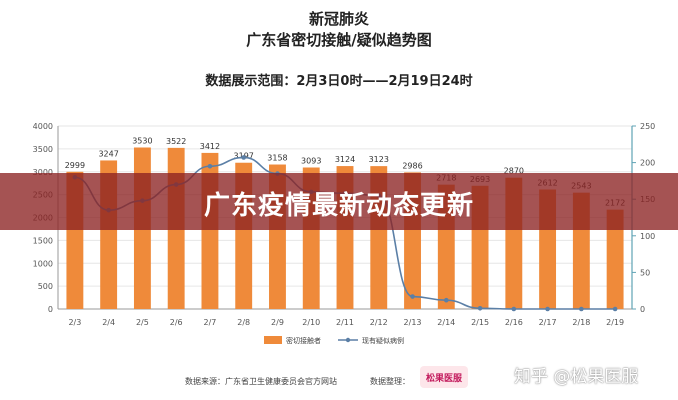  I want to click on x-tick-label: 2/18, so click(581, 322).